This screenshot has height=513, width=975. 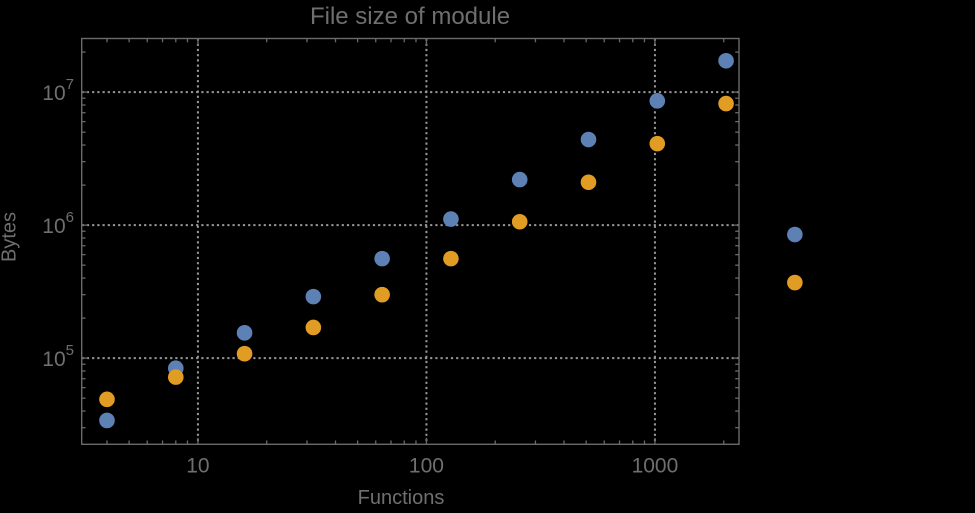 I want to click on x-tick-label: 10, so click(x=197, y=465).